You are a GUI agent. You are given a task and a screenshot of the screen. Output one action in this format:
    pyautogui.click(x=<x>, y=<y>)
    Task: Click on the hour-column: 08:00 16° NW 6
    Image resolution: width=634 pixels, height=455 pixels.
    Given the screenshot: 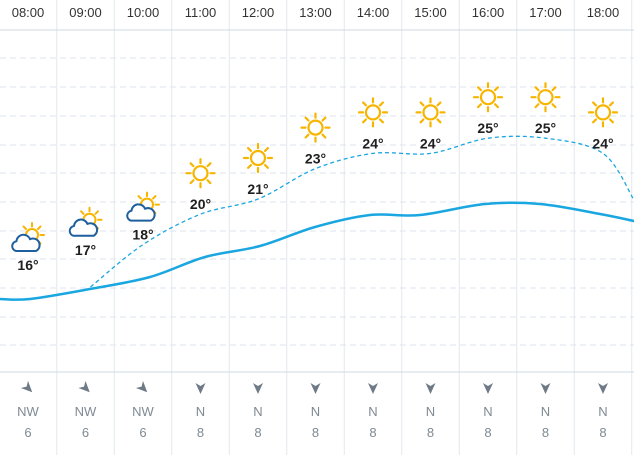 What is the action you would take?
    pyautogui.click(x=28, y=222)
    